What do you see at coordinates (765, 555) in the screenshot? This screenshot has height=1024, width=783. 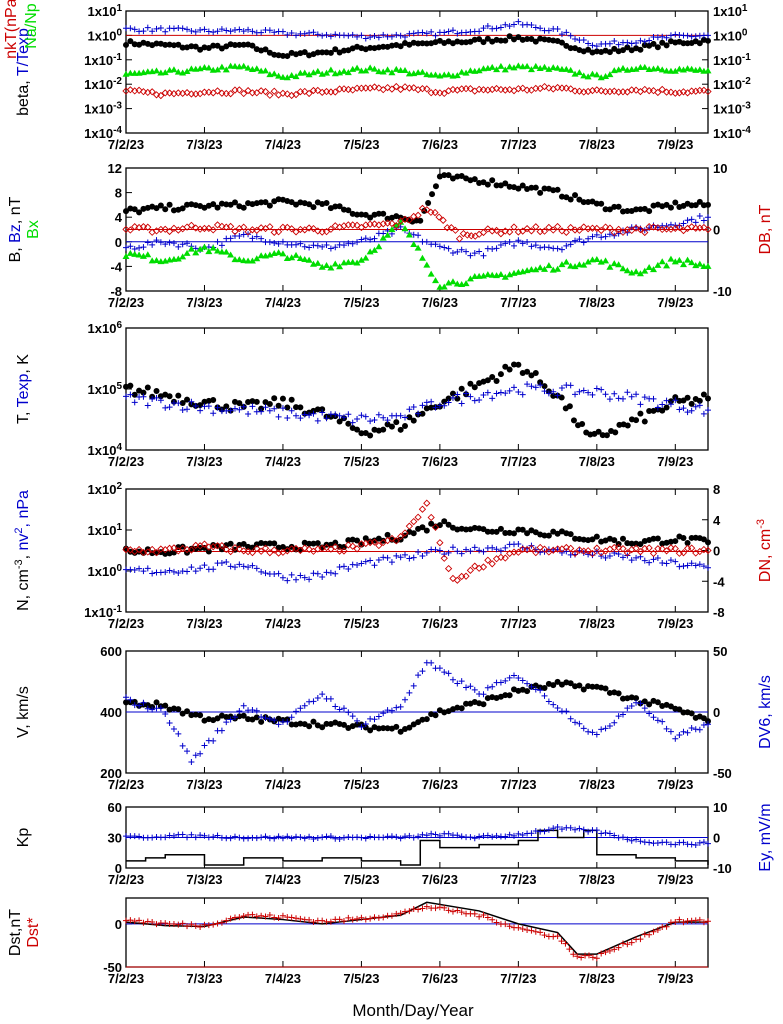 I see `axis-label-part: DN, cm` at bounding box center [765, 555].